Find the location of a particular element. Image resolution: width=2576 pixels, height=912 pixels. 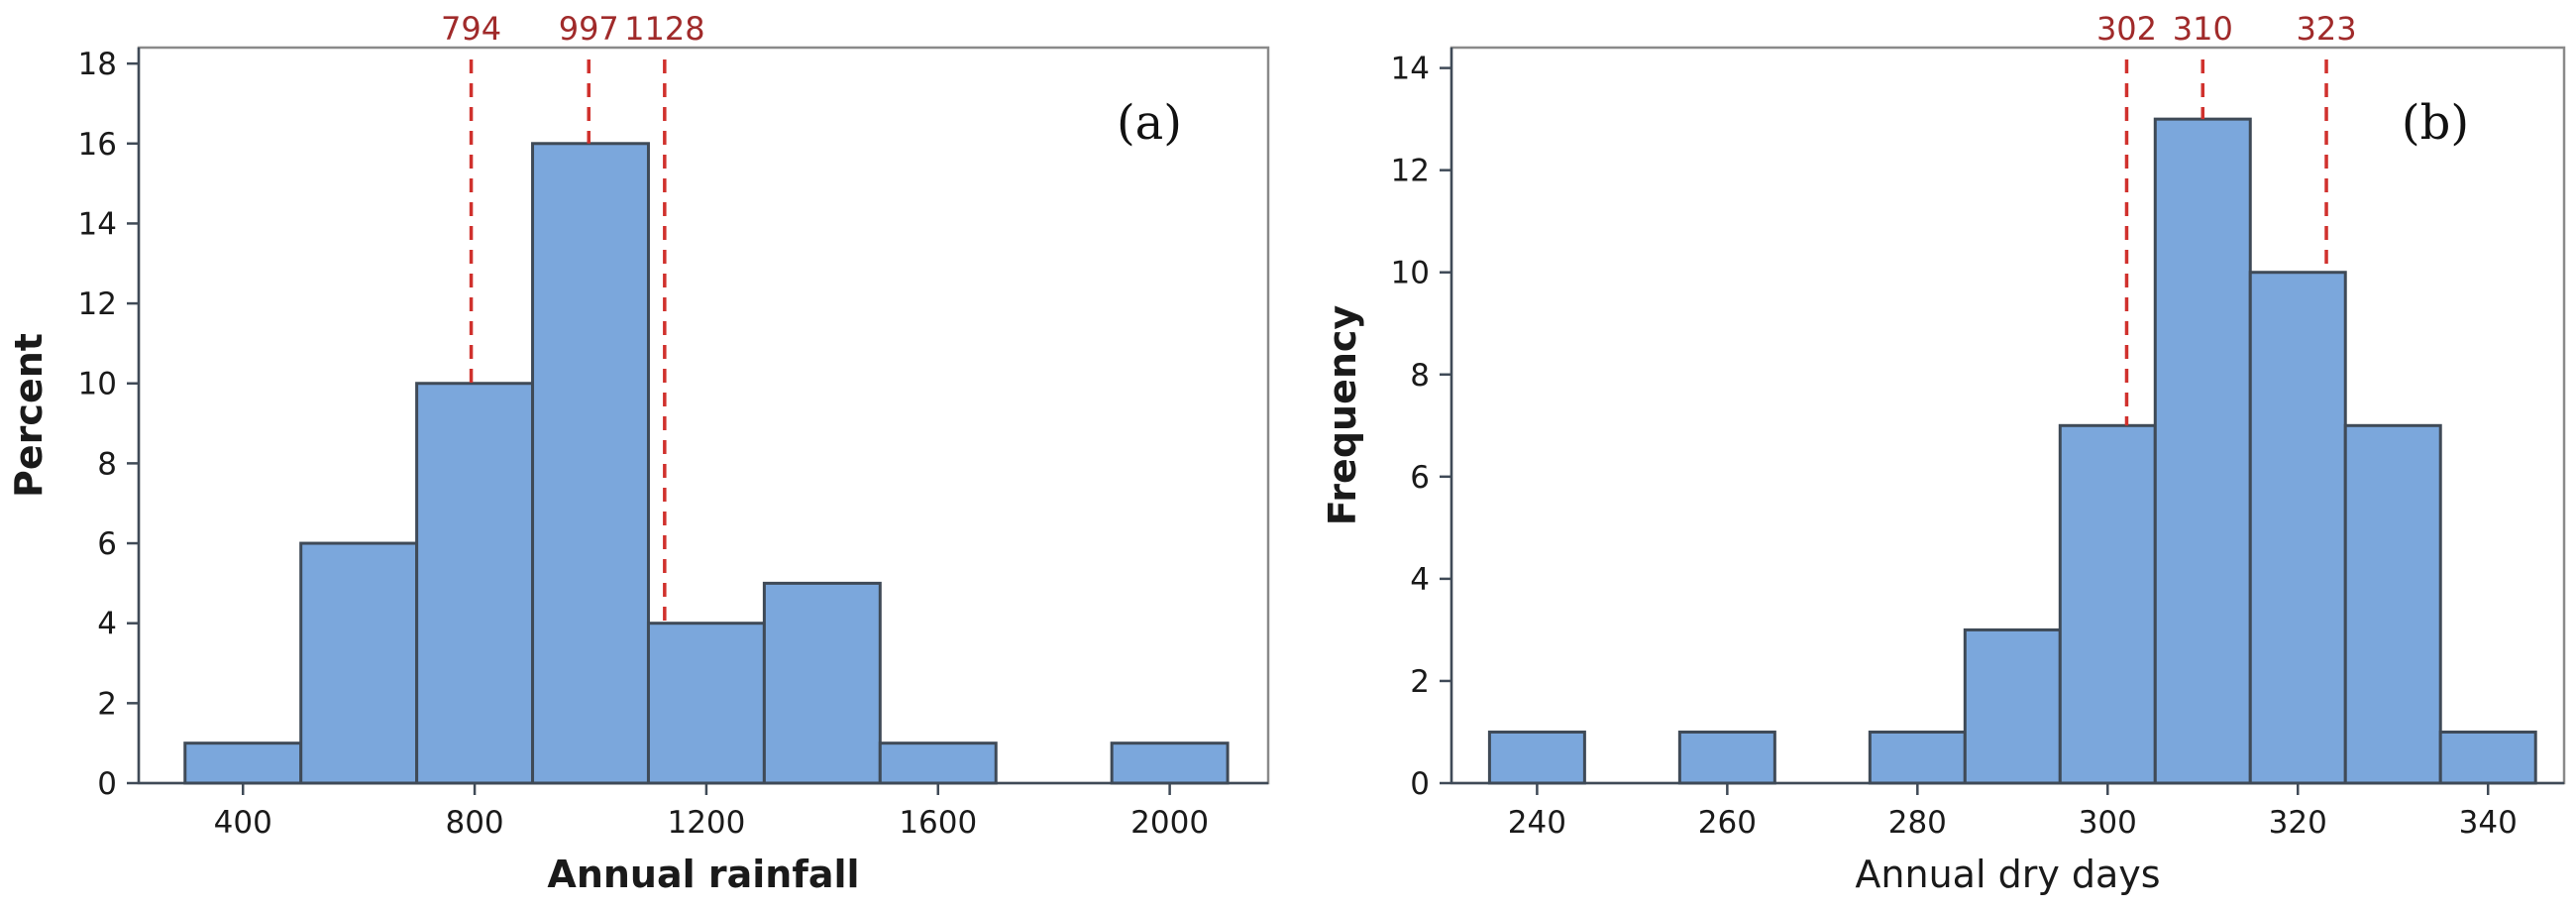

x-tick-label: 280 is located at coordinates (1917, 823).